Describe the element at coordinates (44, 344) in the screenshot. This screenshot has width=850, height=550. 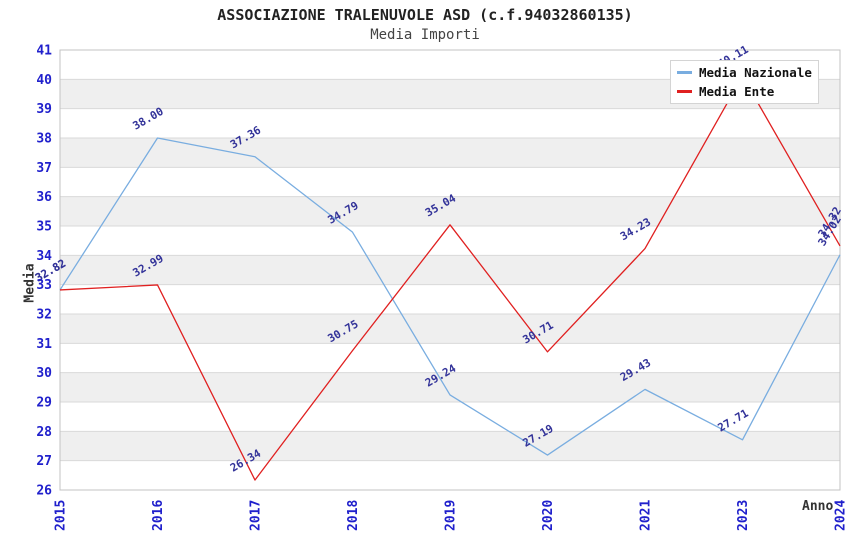
I see `y-tick-label: 31` at that location.